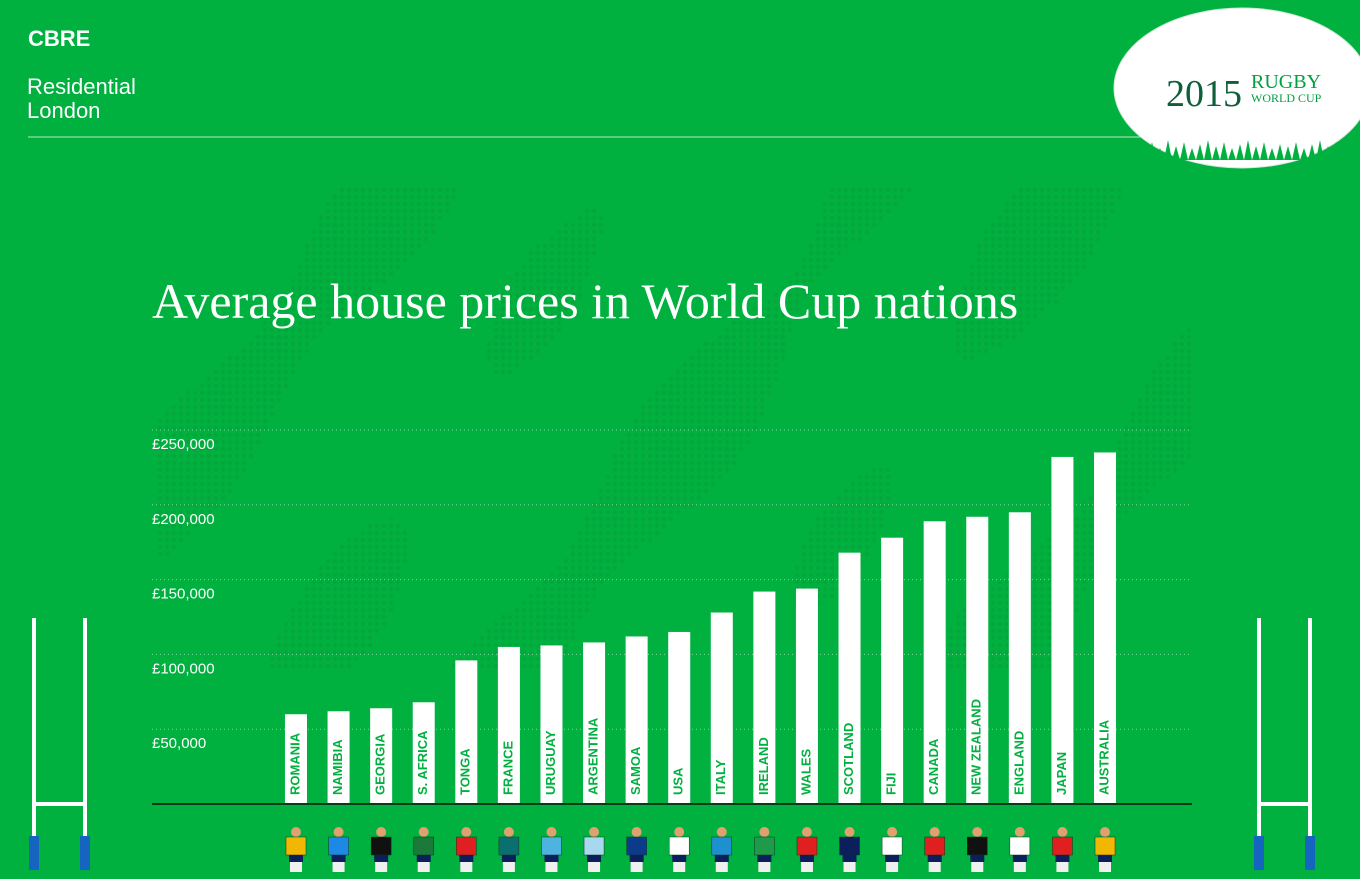  I want to click on category-label: JAPAN, so click(1061, 773).